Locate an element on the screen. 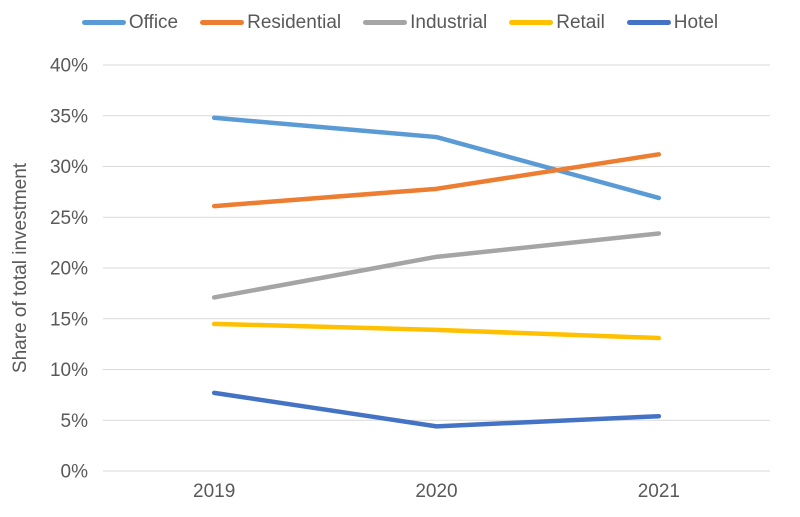  y-axis-title: Share of total investment is located at coordinates (20, 267).